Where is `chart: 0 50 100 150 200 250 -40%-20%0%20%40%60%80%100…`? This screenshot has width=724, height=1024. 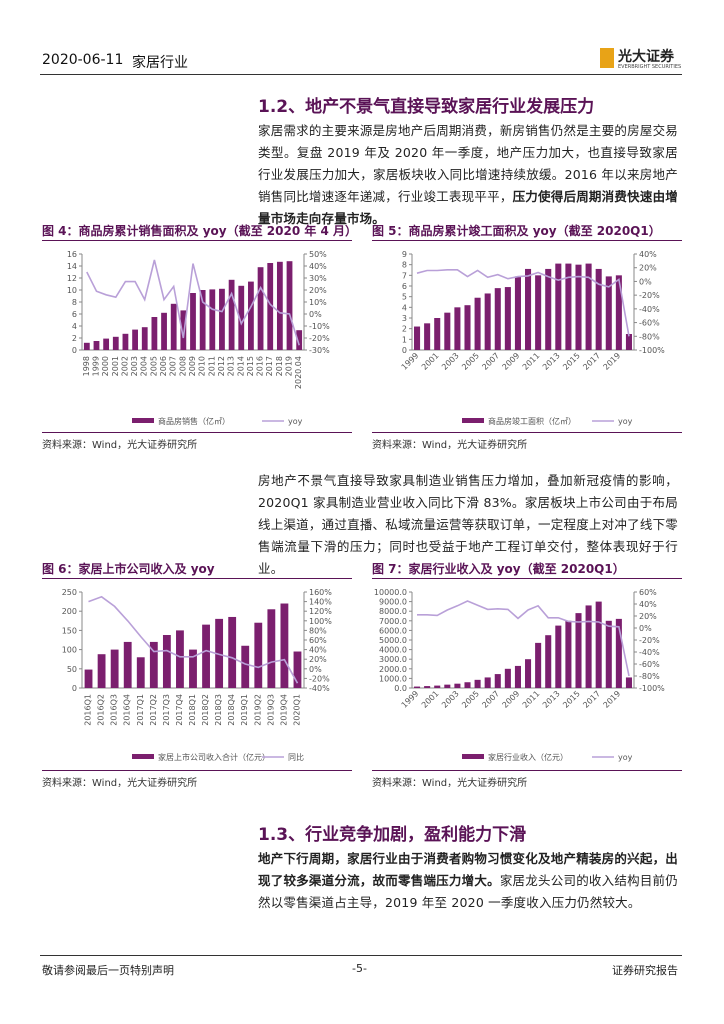 chart: 0 50 100 150 200 250 -40%-20%0%20%40%60%80%100… is located at coordinates (197, 675).